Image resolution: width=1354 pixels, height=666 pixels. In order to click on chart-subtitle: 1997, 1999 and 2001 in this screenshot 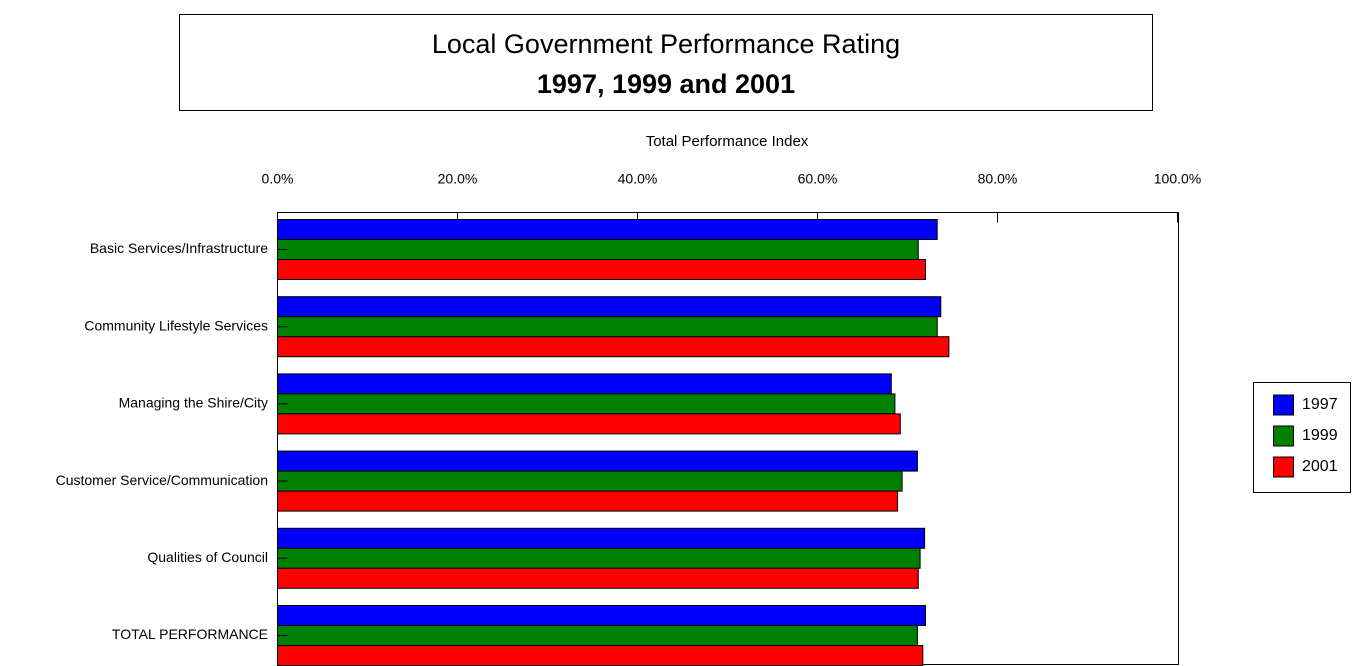, I will do `click(666, 84)`.